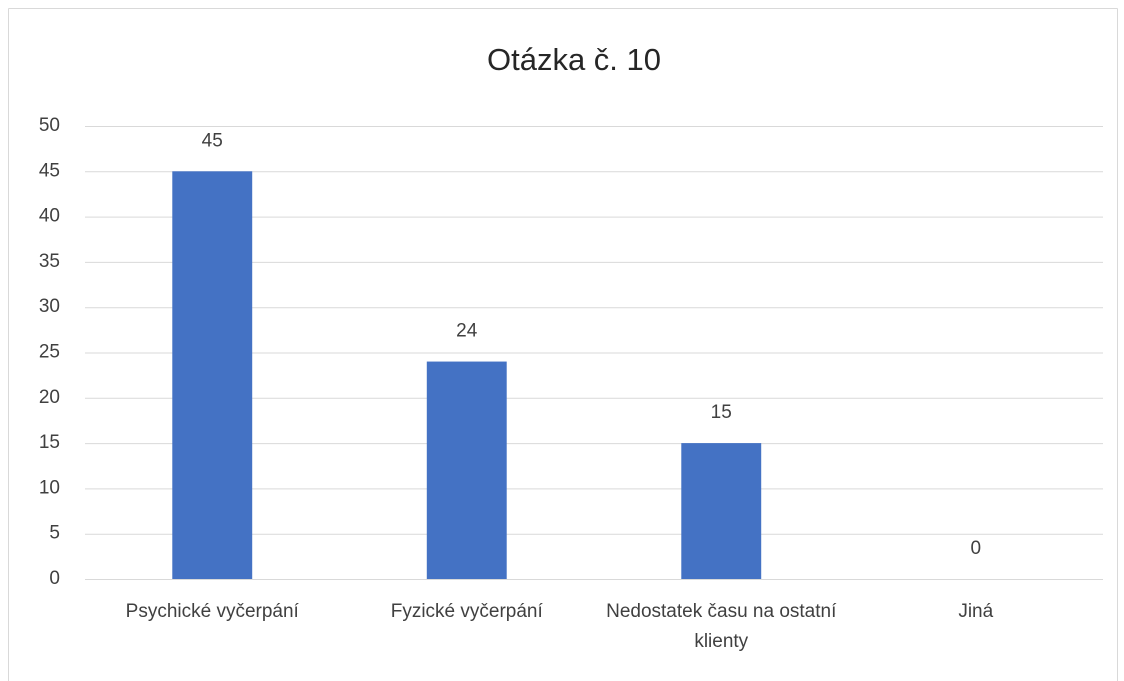 Image resolution: width=1124 pixels, height=681 pixels. I want to click on chart-title: Otázka č. 10, so click(574, 59).